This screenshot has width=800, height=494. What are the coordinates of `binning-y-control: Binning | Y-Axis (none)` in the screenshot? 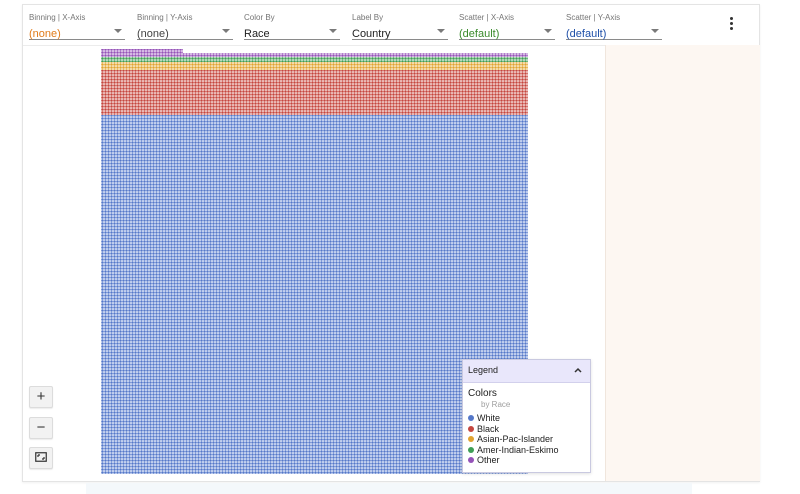 It's located at (185, 26).